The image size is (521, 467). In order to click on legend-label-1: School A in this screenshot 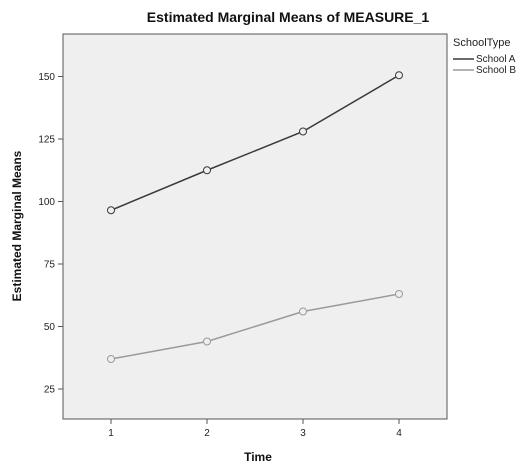, I will do `click(496, 59)`.